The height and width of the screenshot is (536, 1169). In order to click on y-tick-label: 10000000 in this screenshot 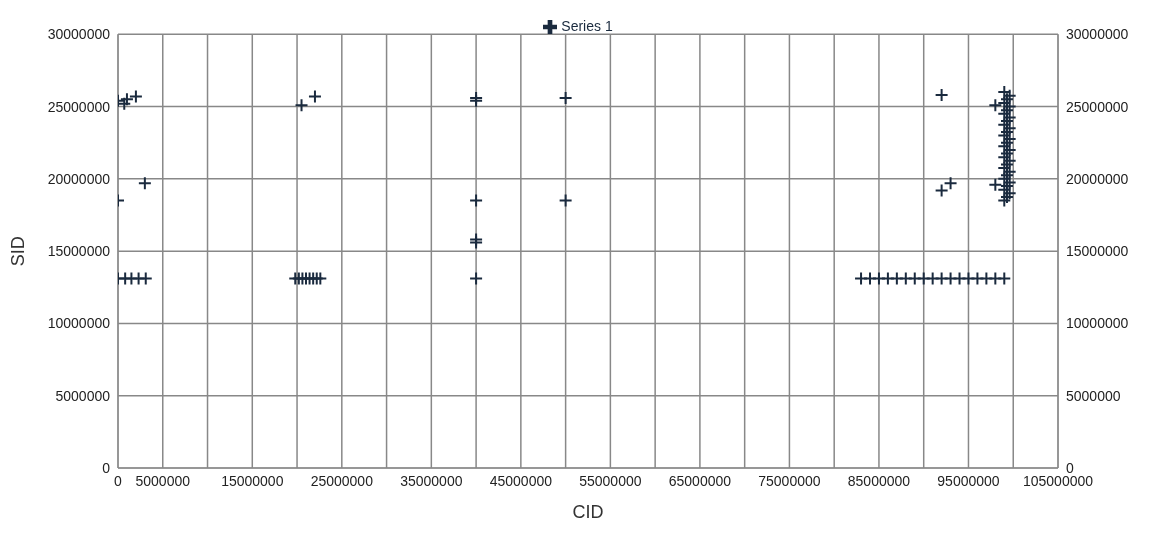, I will do `click(79, 323)`.